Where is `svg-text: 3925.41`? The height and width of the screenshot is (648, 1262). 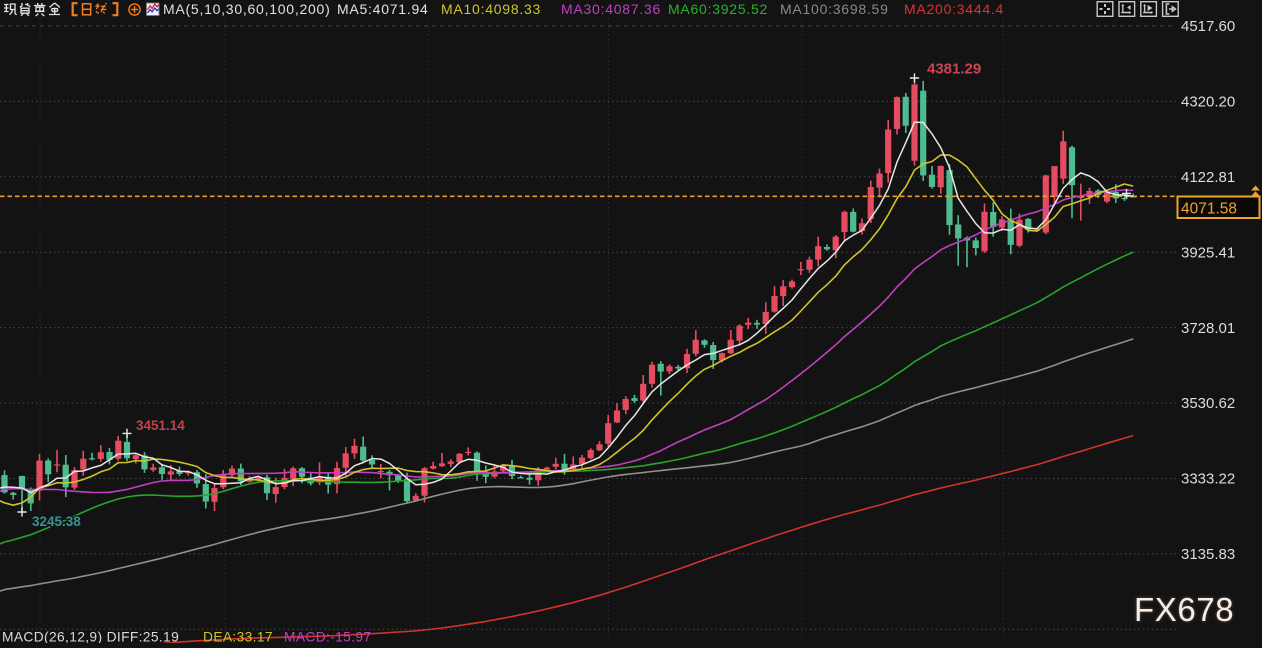 svg-text: 3925.41 is located at coordinates (1208, 252).